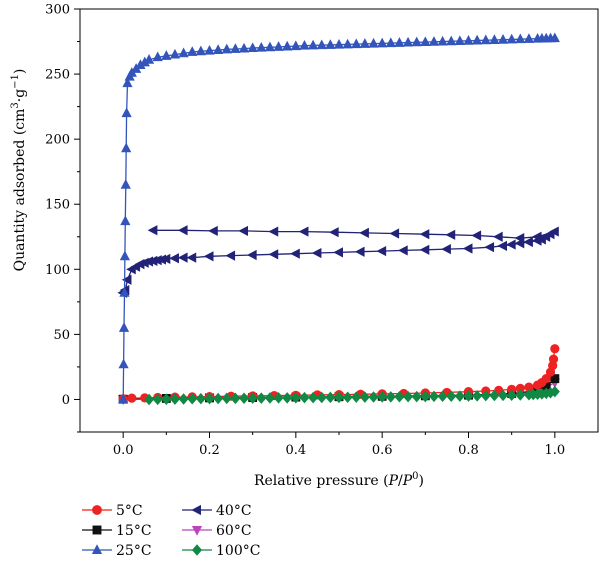 Image resolution: width=600 pixels, height=569 pixels. What do you see at coordinates (407, 481) in the screenshot?
I see `x-label-p0: P` at bounding box center [407, 481].